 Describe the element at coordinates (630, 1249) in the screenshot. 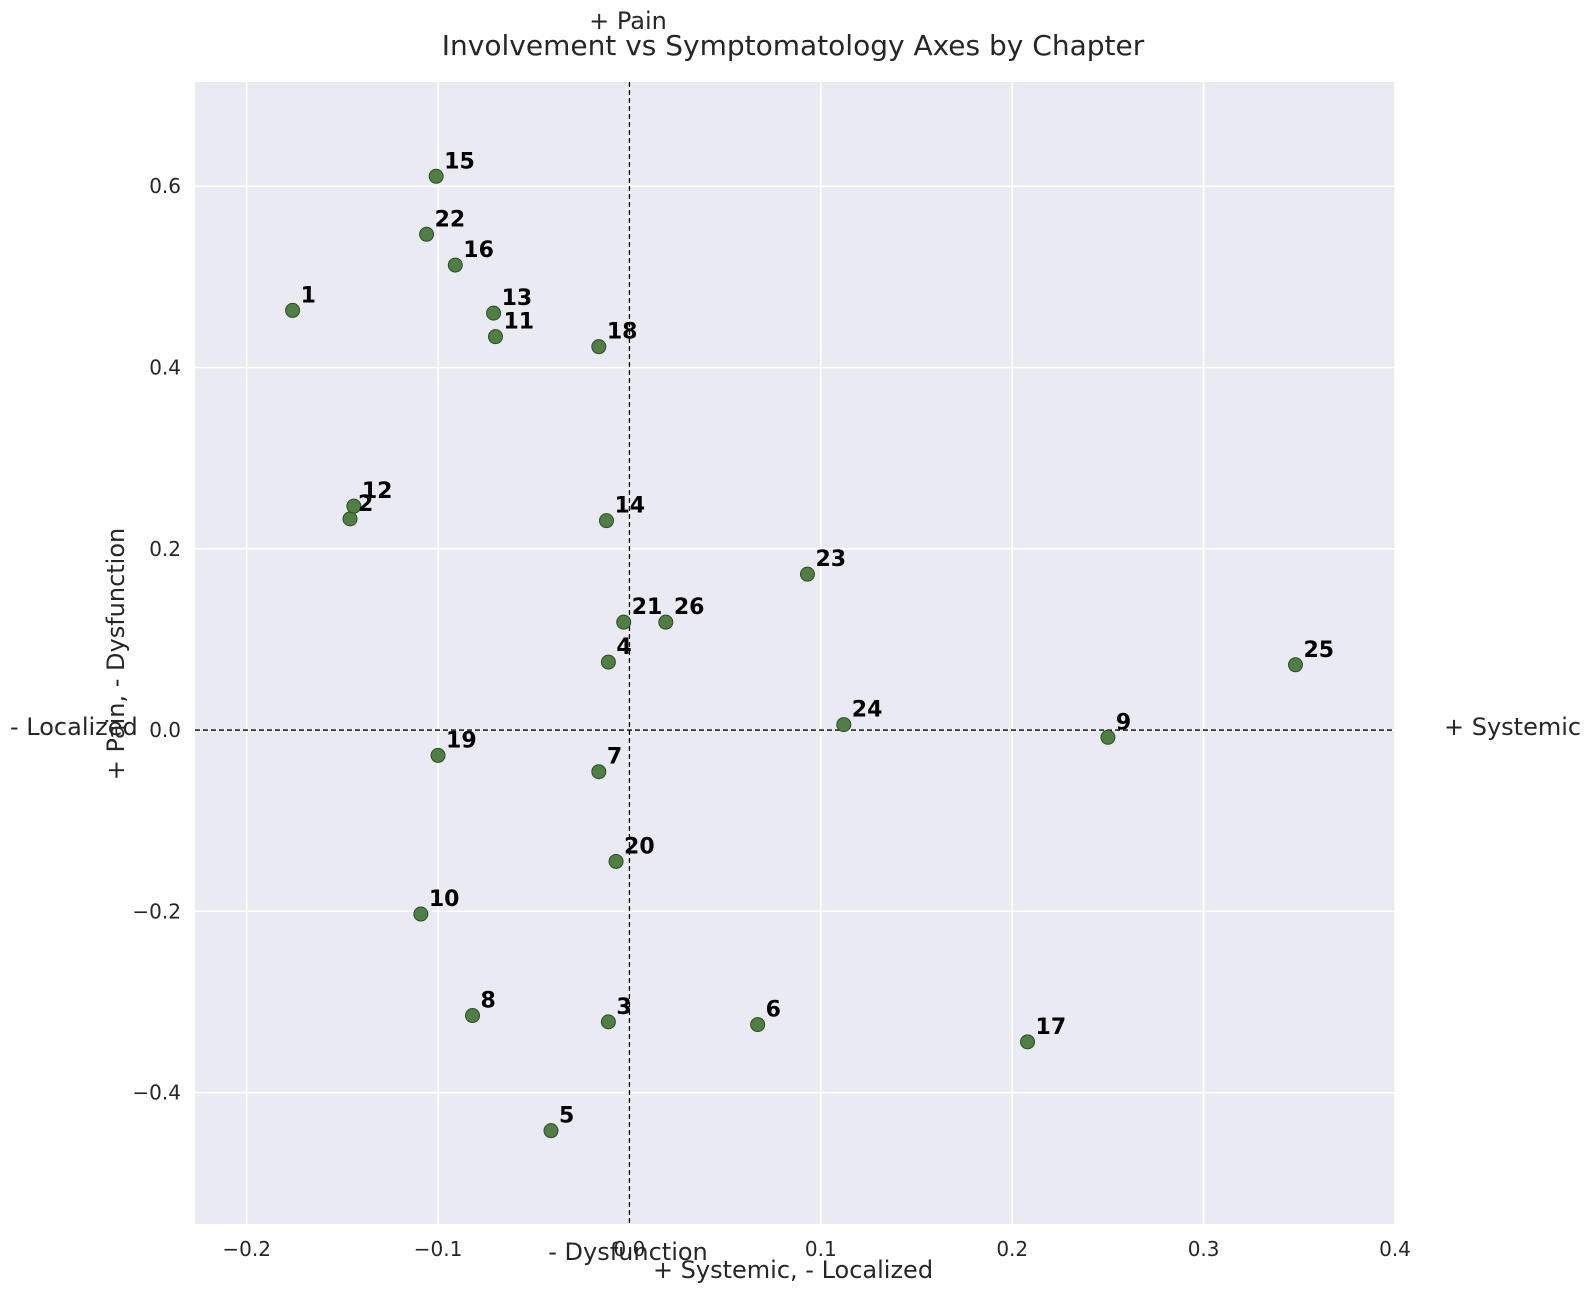

I see `x-tick-label: 0.0` at that location.